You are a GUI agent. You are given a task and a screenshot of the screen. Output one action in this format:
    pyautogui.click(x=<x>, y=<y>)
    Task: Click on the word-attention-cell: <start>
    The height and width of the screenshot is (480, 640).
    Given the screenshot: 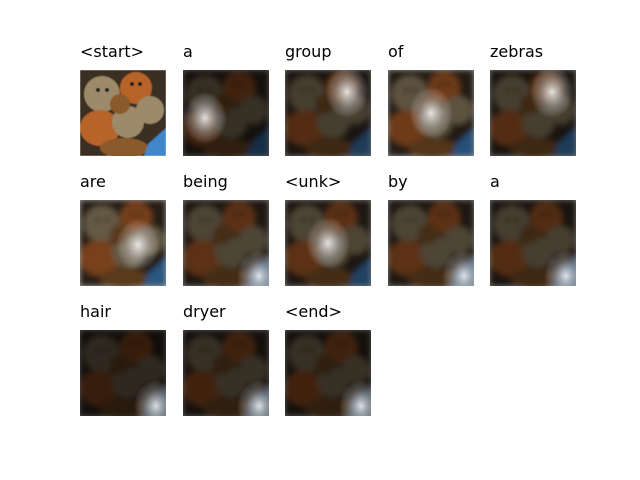 What is the action you would take?
    pyautogui.click(x=123, y=99)
    